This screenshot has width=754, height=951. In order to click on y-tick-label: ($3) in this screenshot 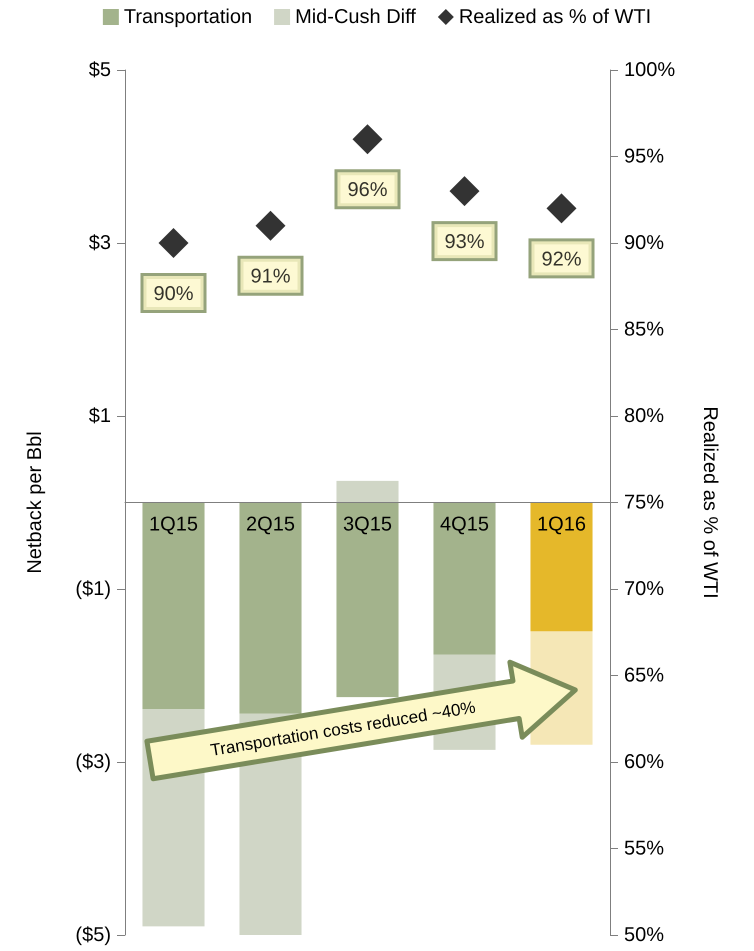, I will do `click(93, 762)`.